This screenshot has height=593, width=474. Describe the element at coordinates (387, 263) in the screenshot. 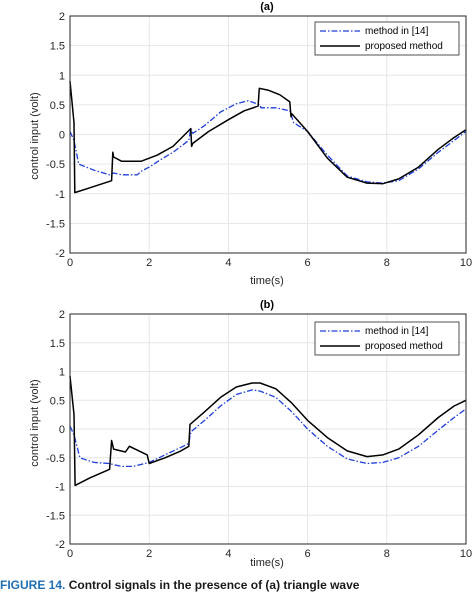

I see `chart-a-xtick-4: 8` at that location.